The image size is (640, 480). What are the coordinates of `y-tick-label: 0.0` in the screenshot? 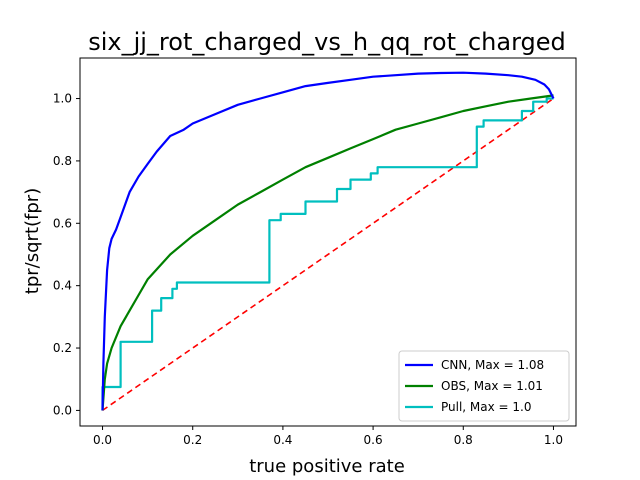 It's located at (62, 410).